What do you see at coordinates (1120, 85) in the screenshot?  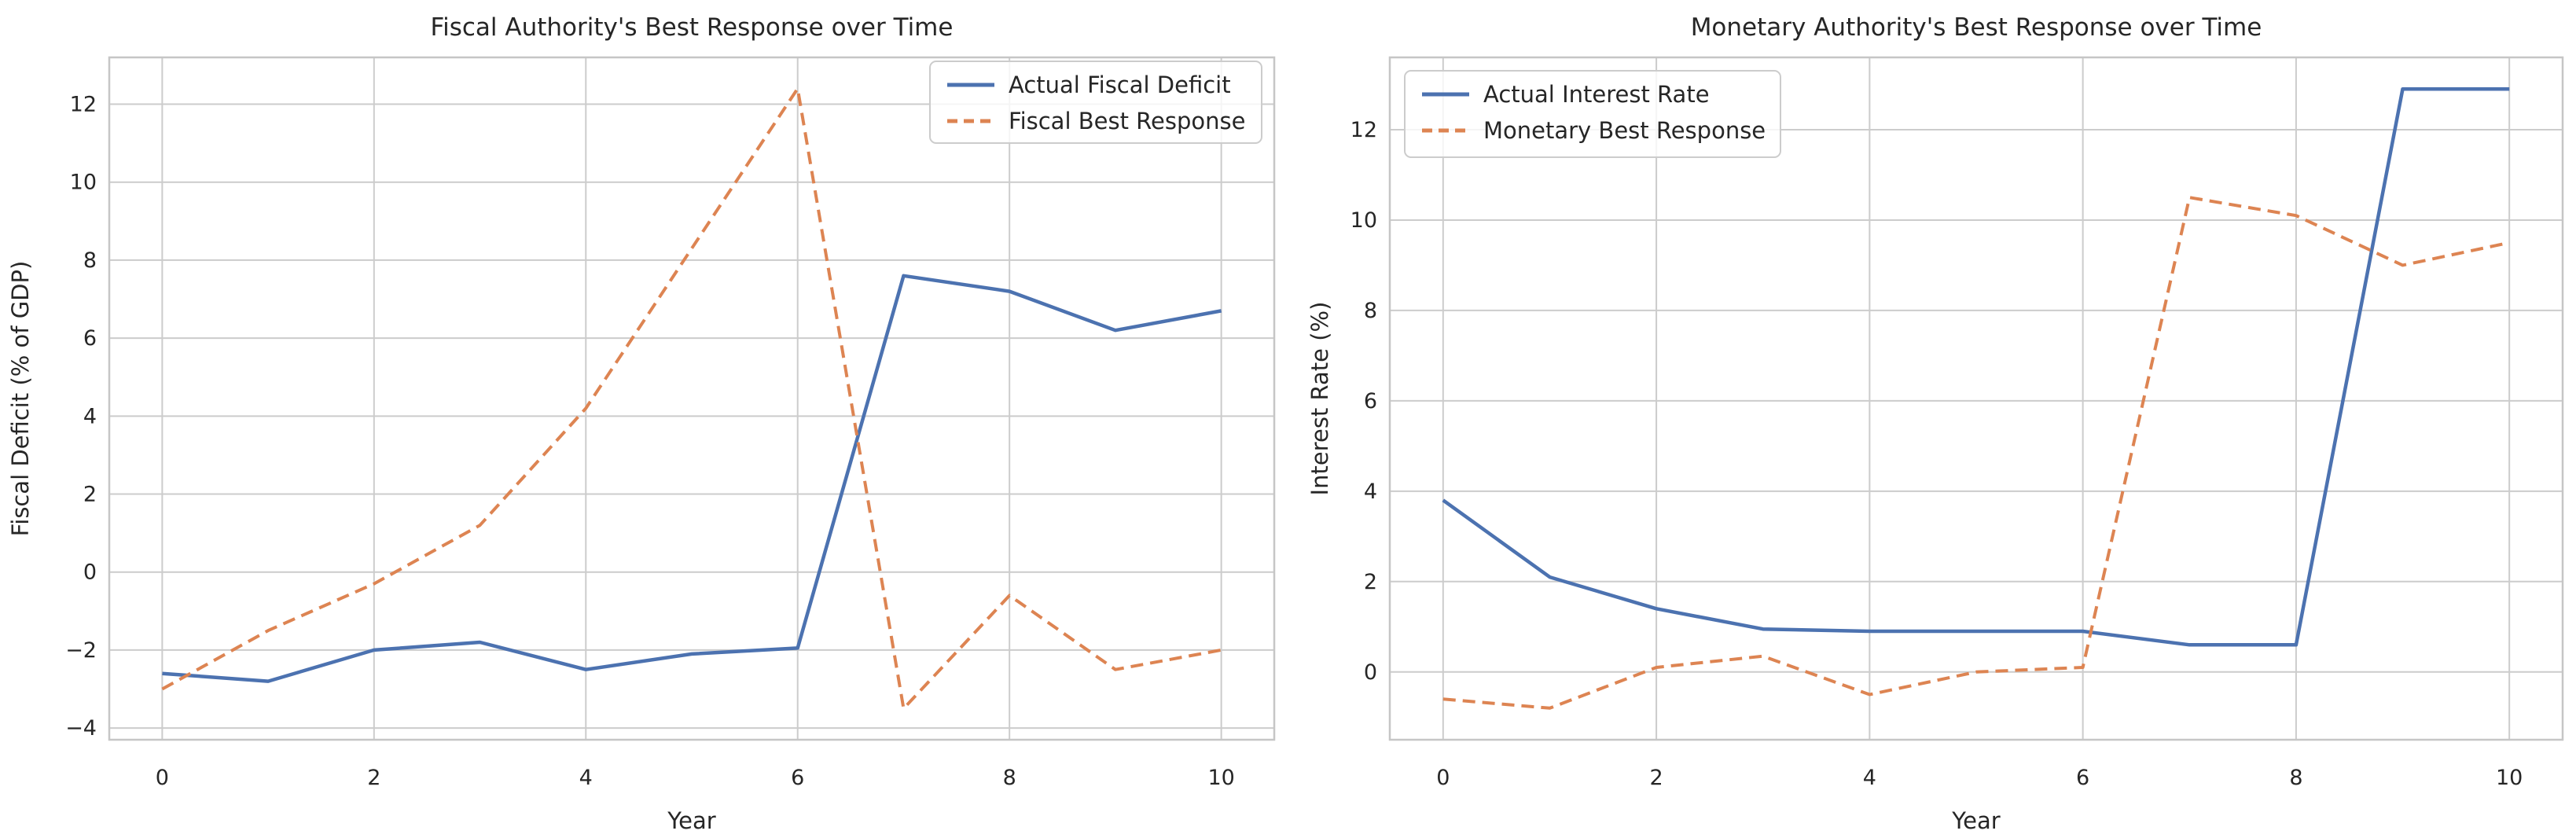 I see `legend-label: Actual Fiscal Deficit` at bounding box center [1120, 85].